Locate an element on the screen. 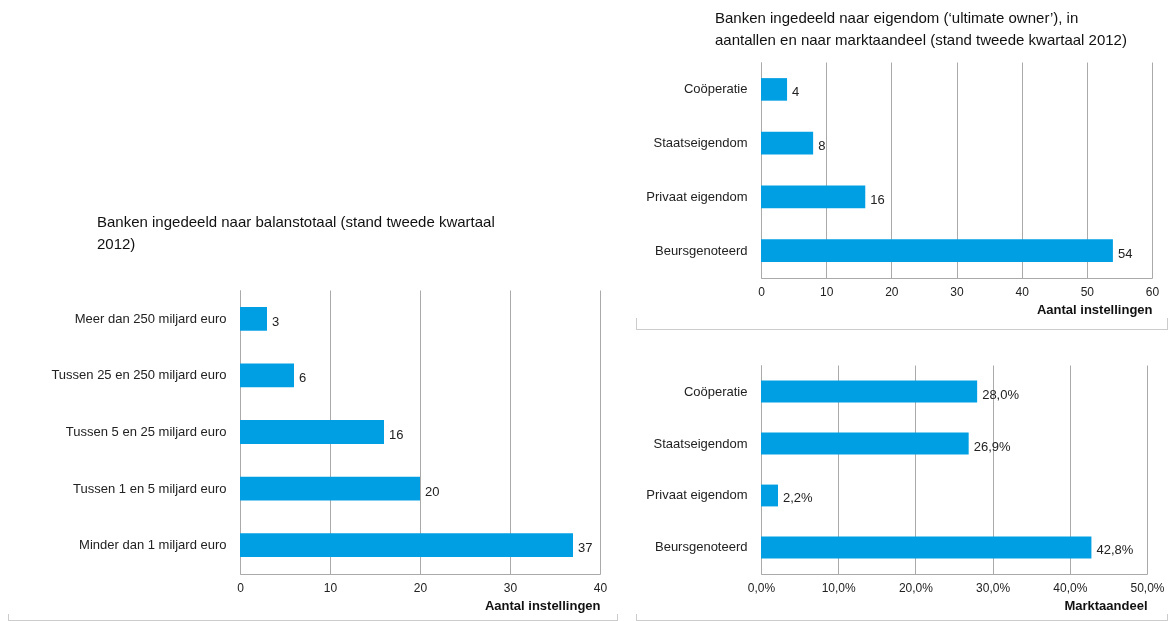 This screenshot has width=1168, height=621. y-tick-label: Tussen 25 en 250 miljard euro is located at coordinates (139, 375).